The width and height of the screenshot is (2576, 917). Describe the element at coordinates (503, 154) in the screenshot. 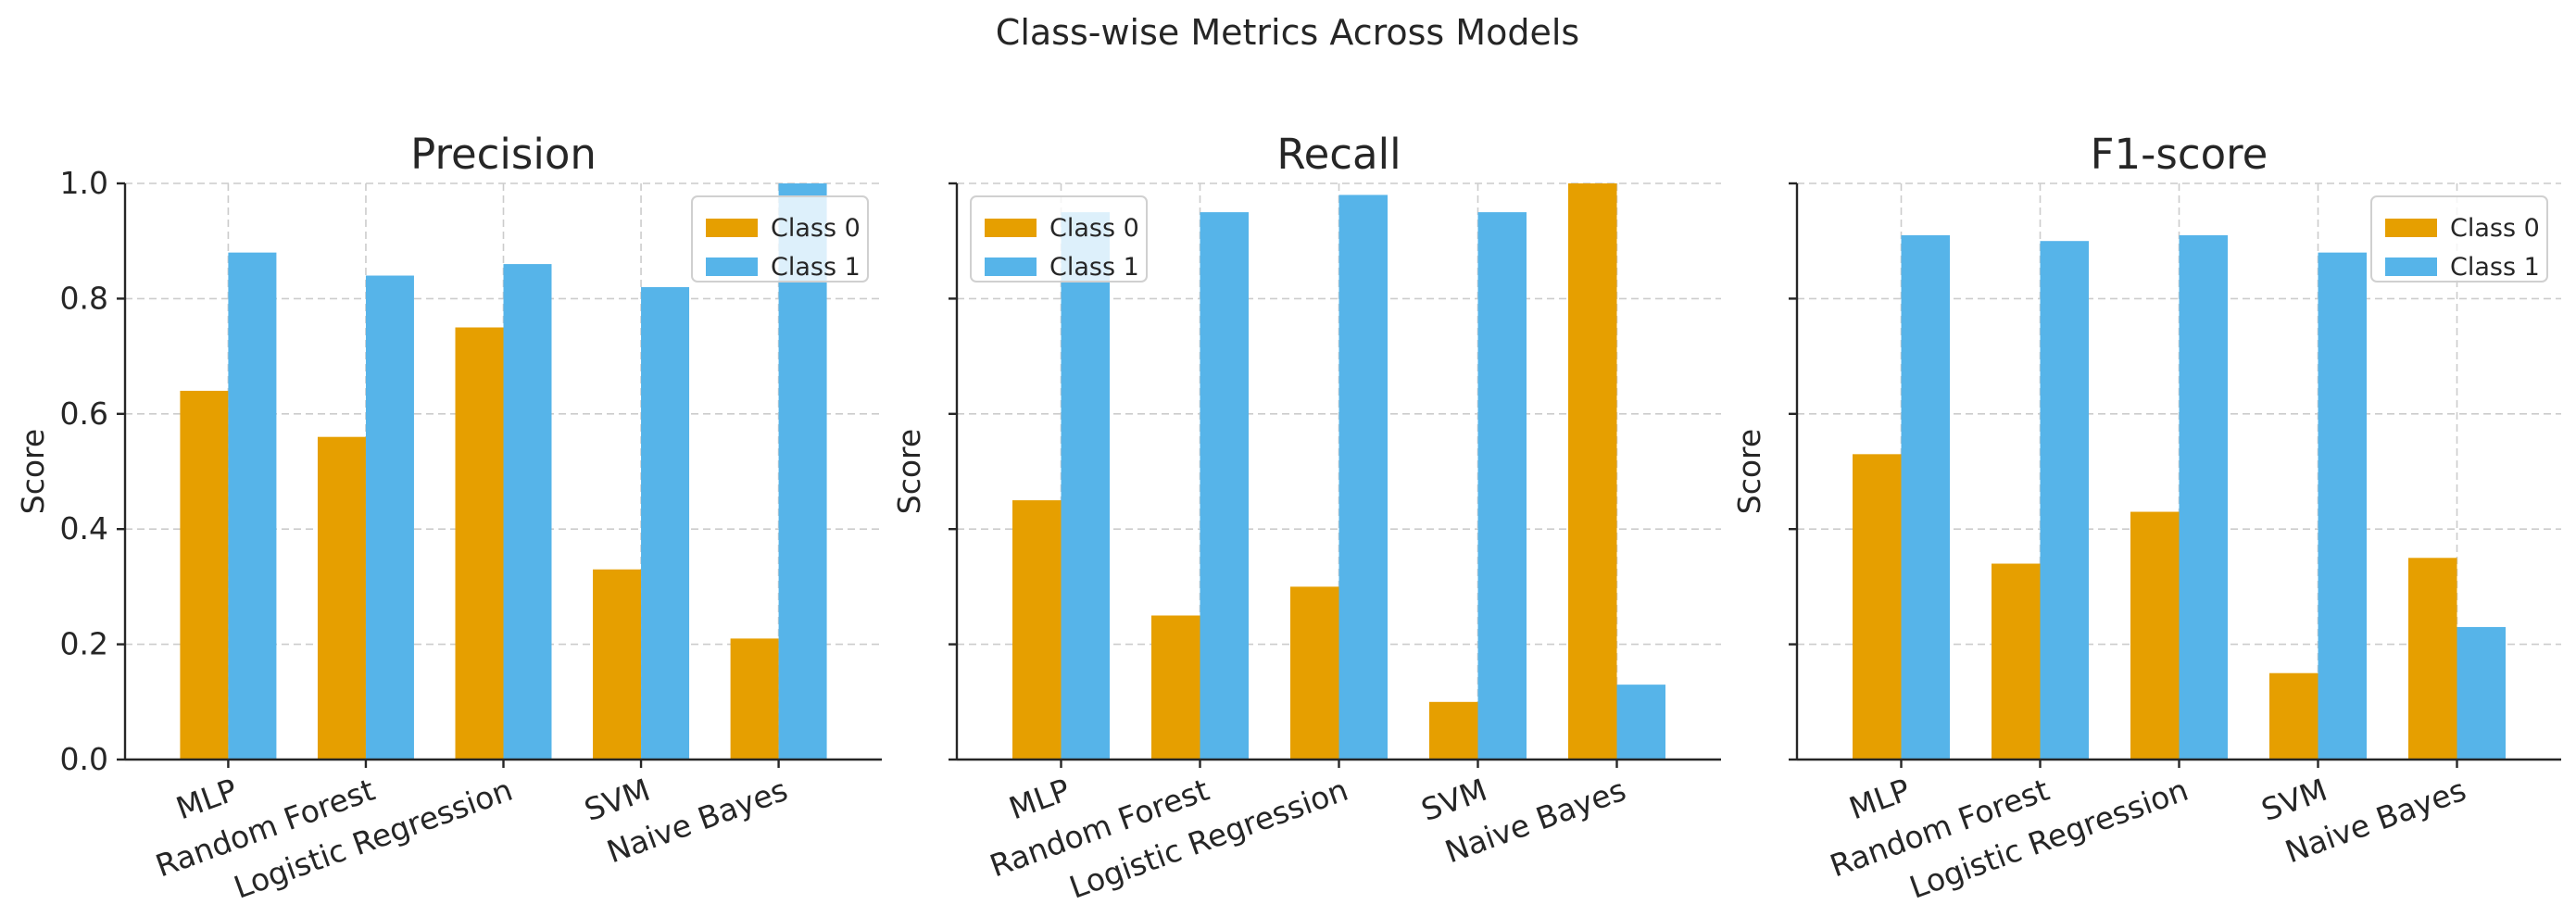

I see `panel-title: Precision` at that location.